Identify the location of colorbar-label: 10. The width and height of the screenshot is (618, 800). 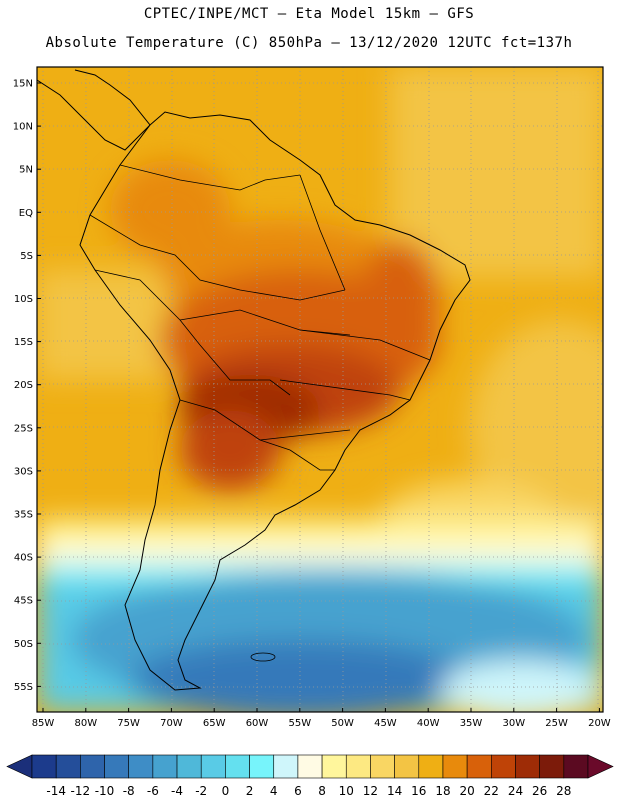
(346, 791).